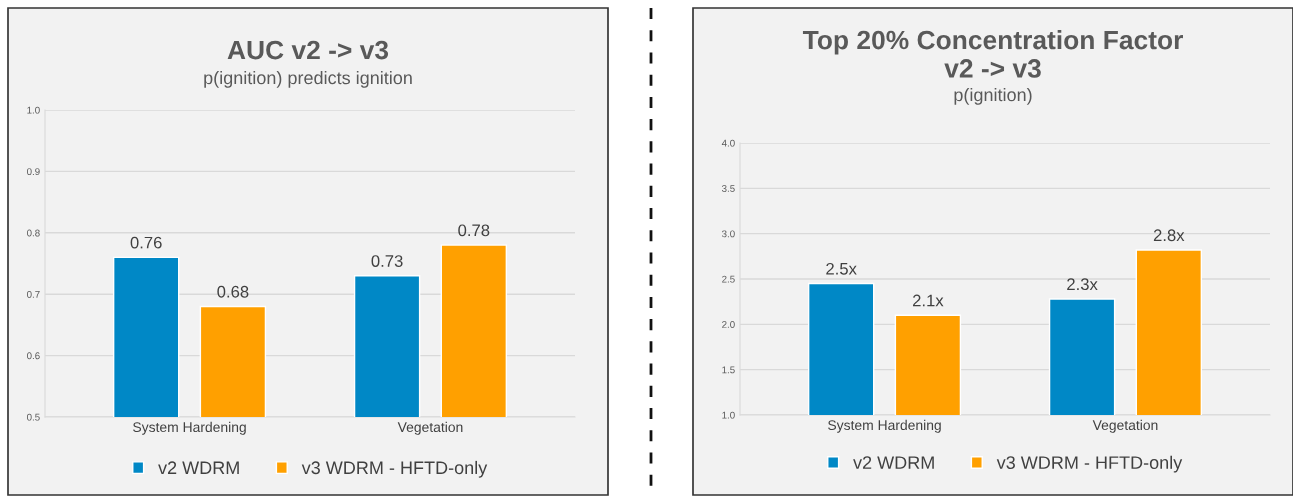 The image size is (1293, 501). What do you see at coordinates (728, 279) in the screenshot?
I see `y-tick-label: 2.5` at bounding box center [728, 279].